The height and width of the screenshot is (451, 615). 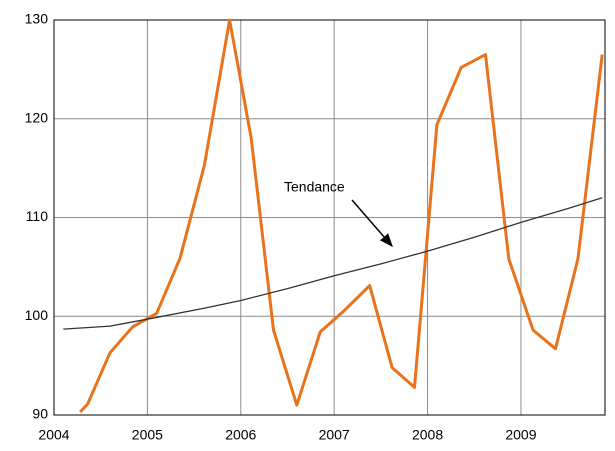 What do you see at coordinates (37, 19) in the screenshot?
I see `y-tick-label: 130` at bounding box center [37, 19].